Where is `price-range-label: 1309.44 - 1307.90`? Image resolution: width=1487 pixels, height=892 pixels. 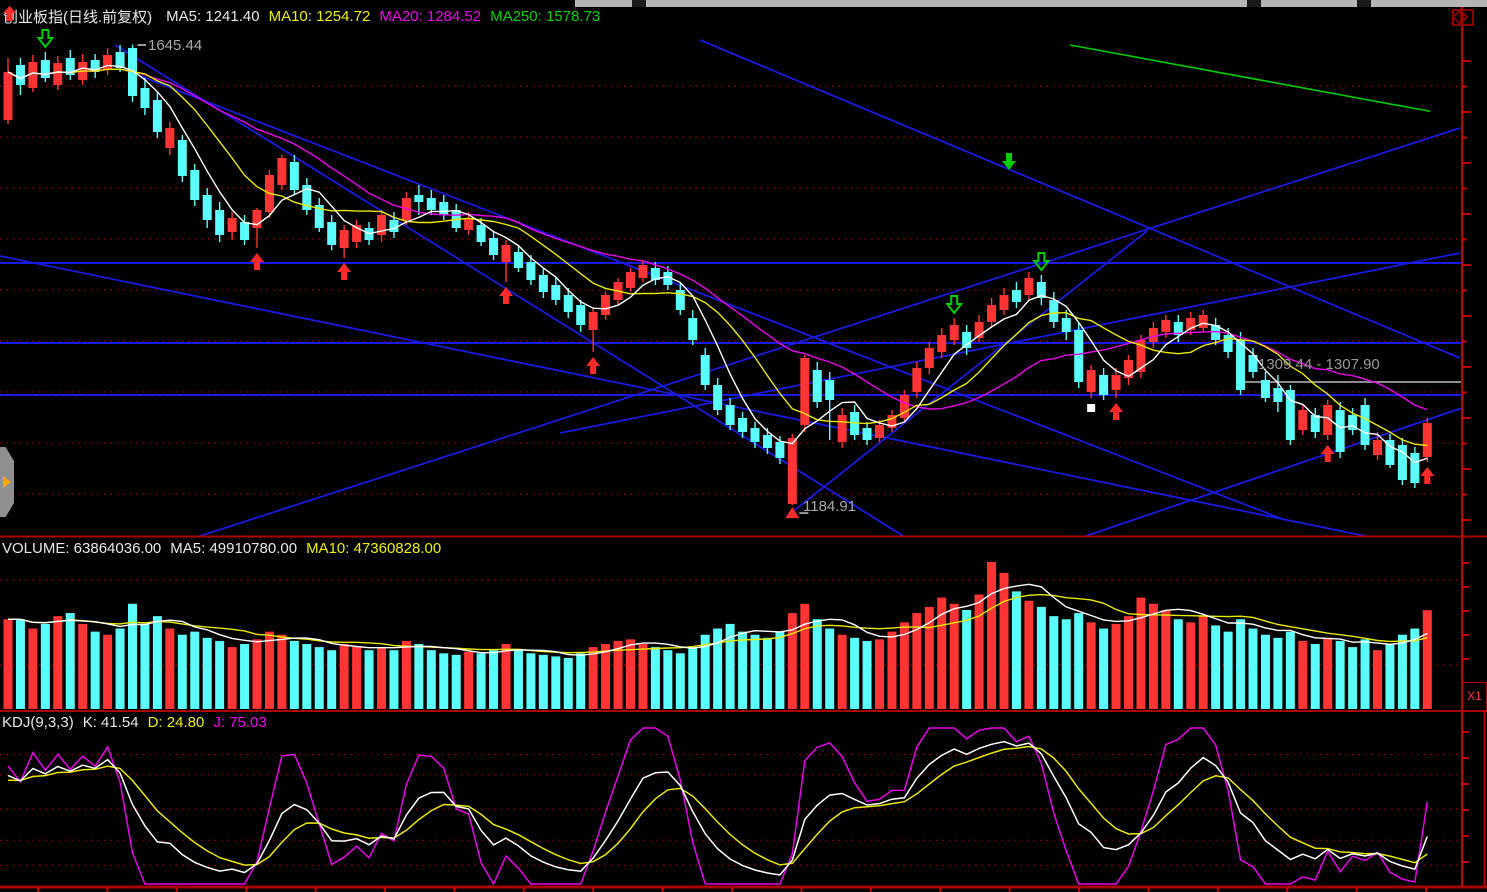 price-range-label: 1309.44 - 1307.90 is located at coordinates (1319, 364).